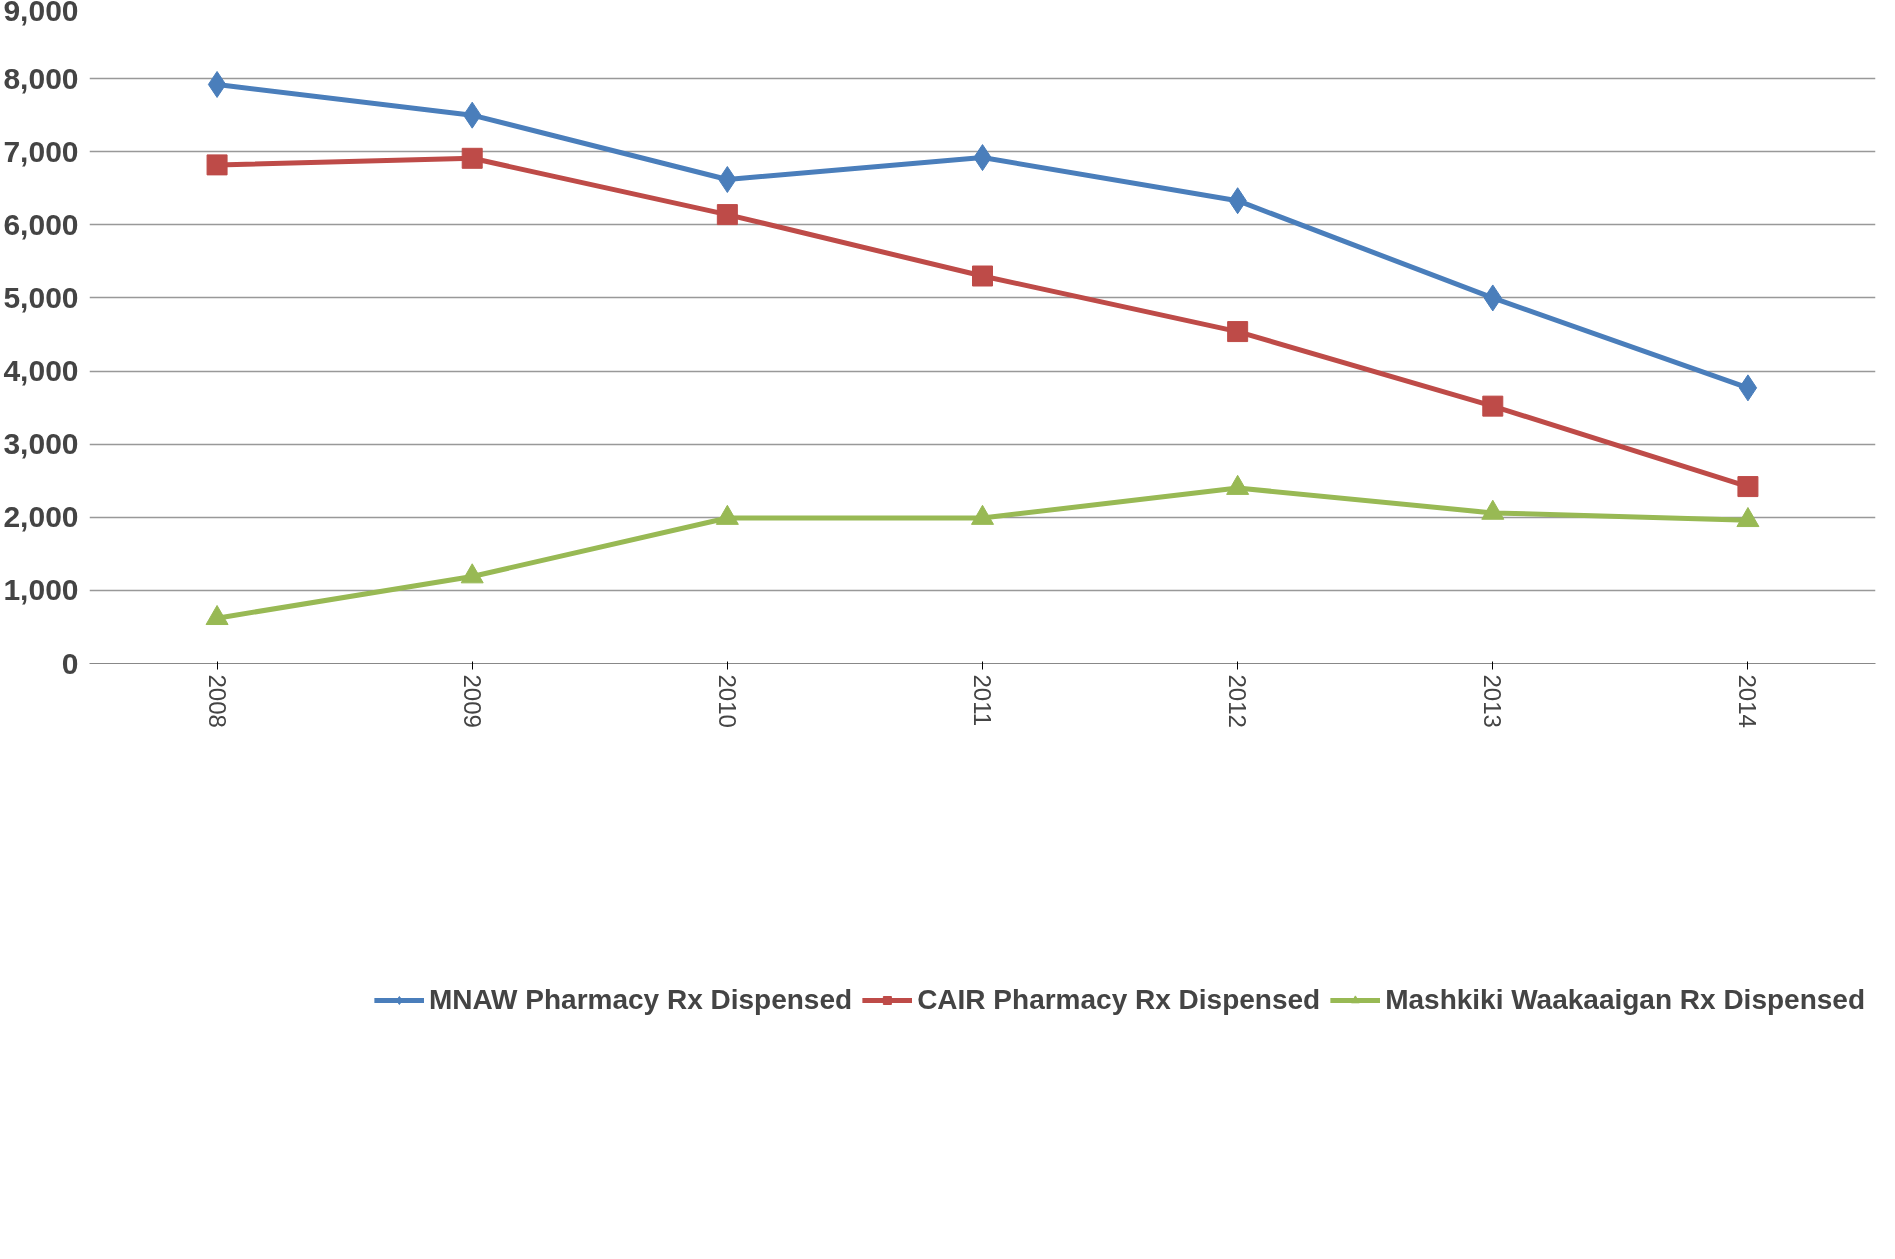 Image resolution: width=1895 pixels, height=1259 pixels. Describe the element at coordinates (41, 517) in the screenshot. I see `y-tick-label: 2,000` at that location.